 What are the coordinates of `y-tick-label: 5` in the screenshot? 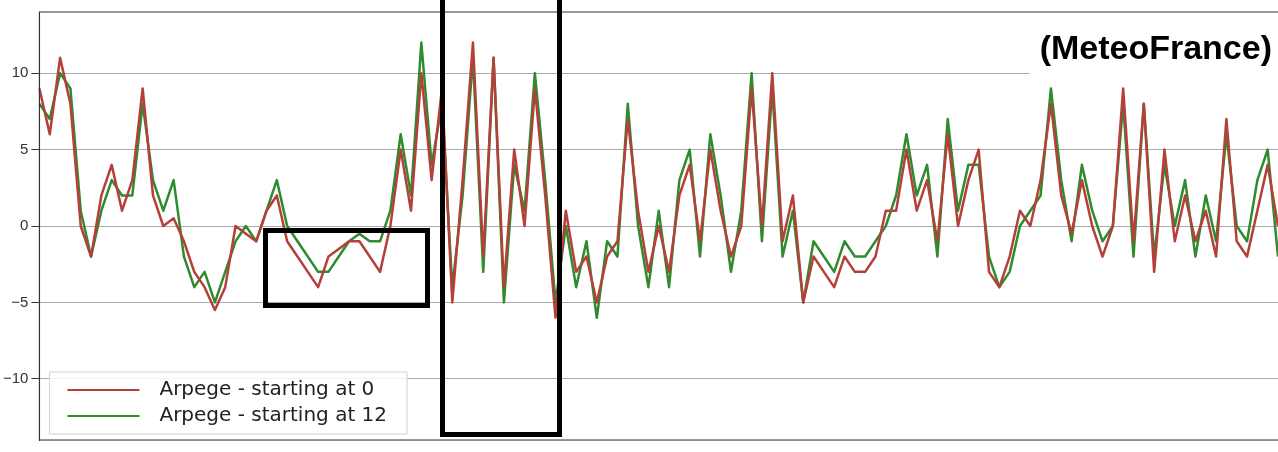 It's located at (24, 148).